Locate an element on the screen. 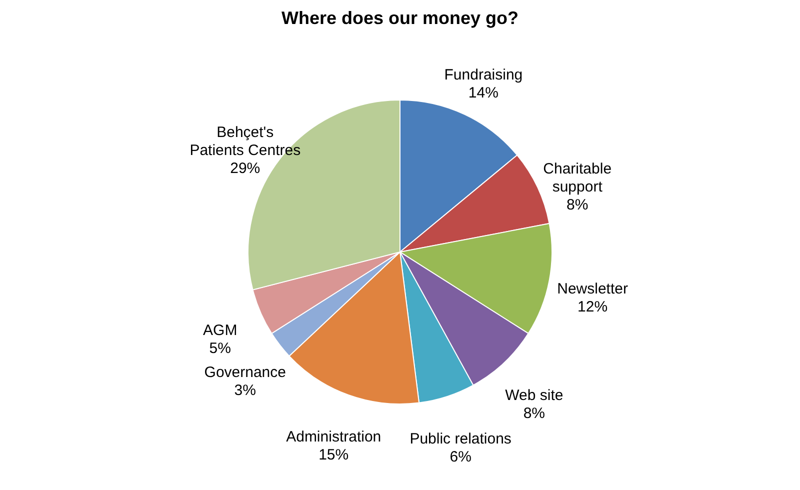 The image size is (800, 490). slice-label: Governance is located at coordinates (245, 373).